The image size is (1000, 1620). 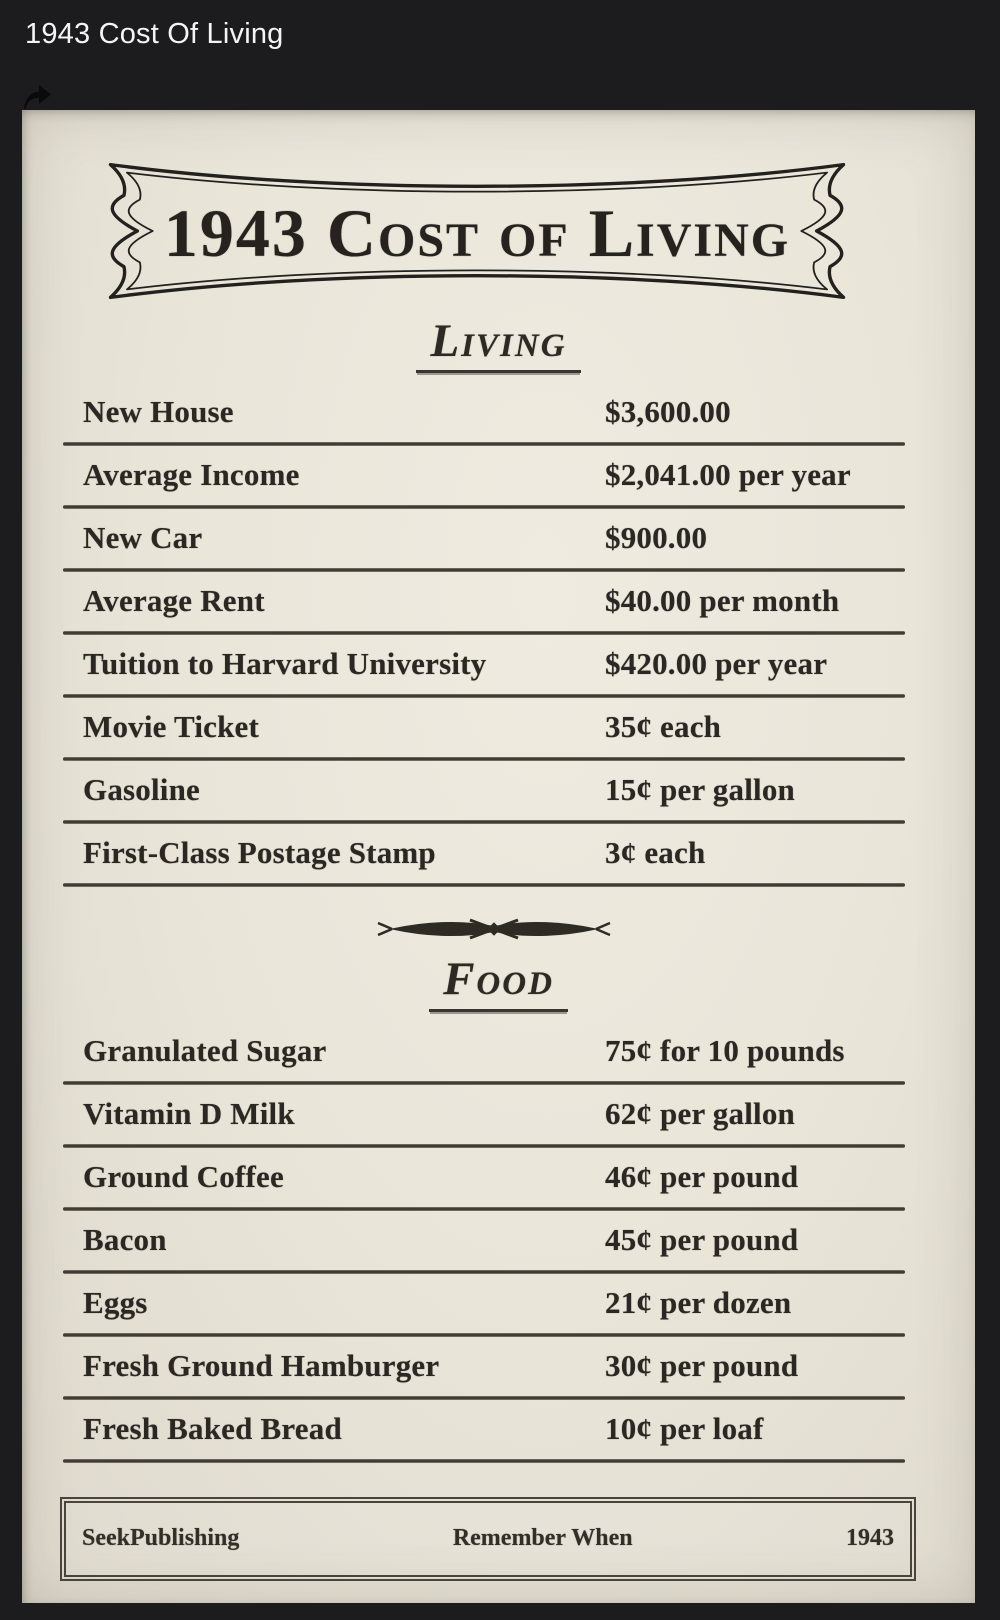 I want to click on section-title: Food, so click(x=498, y=983).